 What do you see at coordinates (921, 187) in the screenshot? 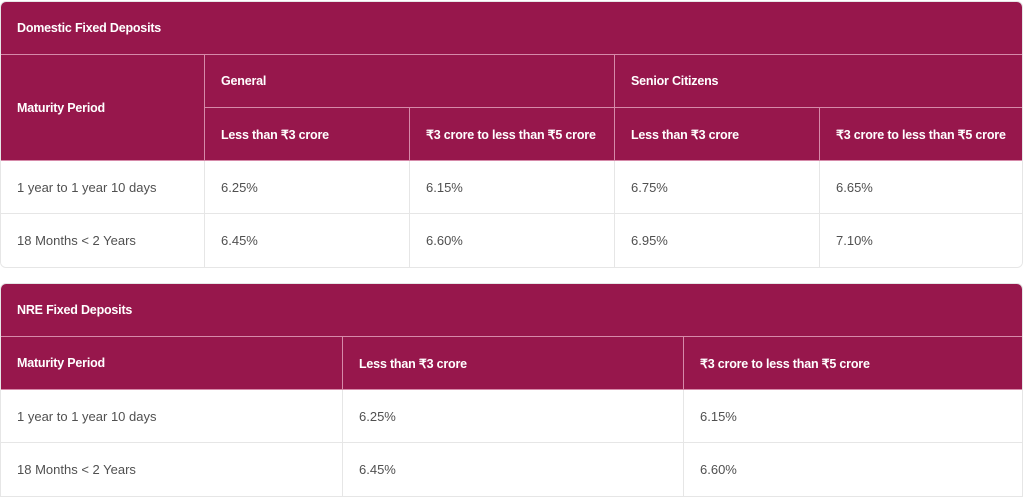
I see `rate-cell: 6.65%` at bounding box center [921, 187].